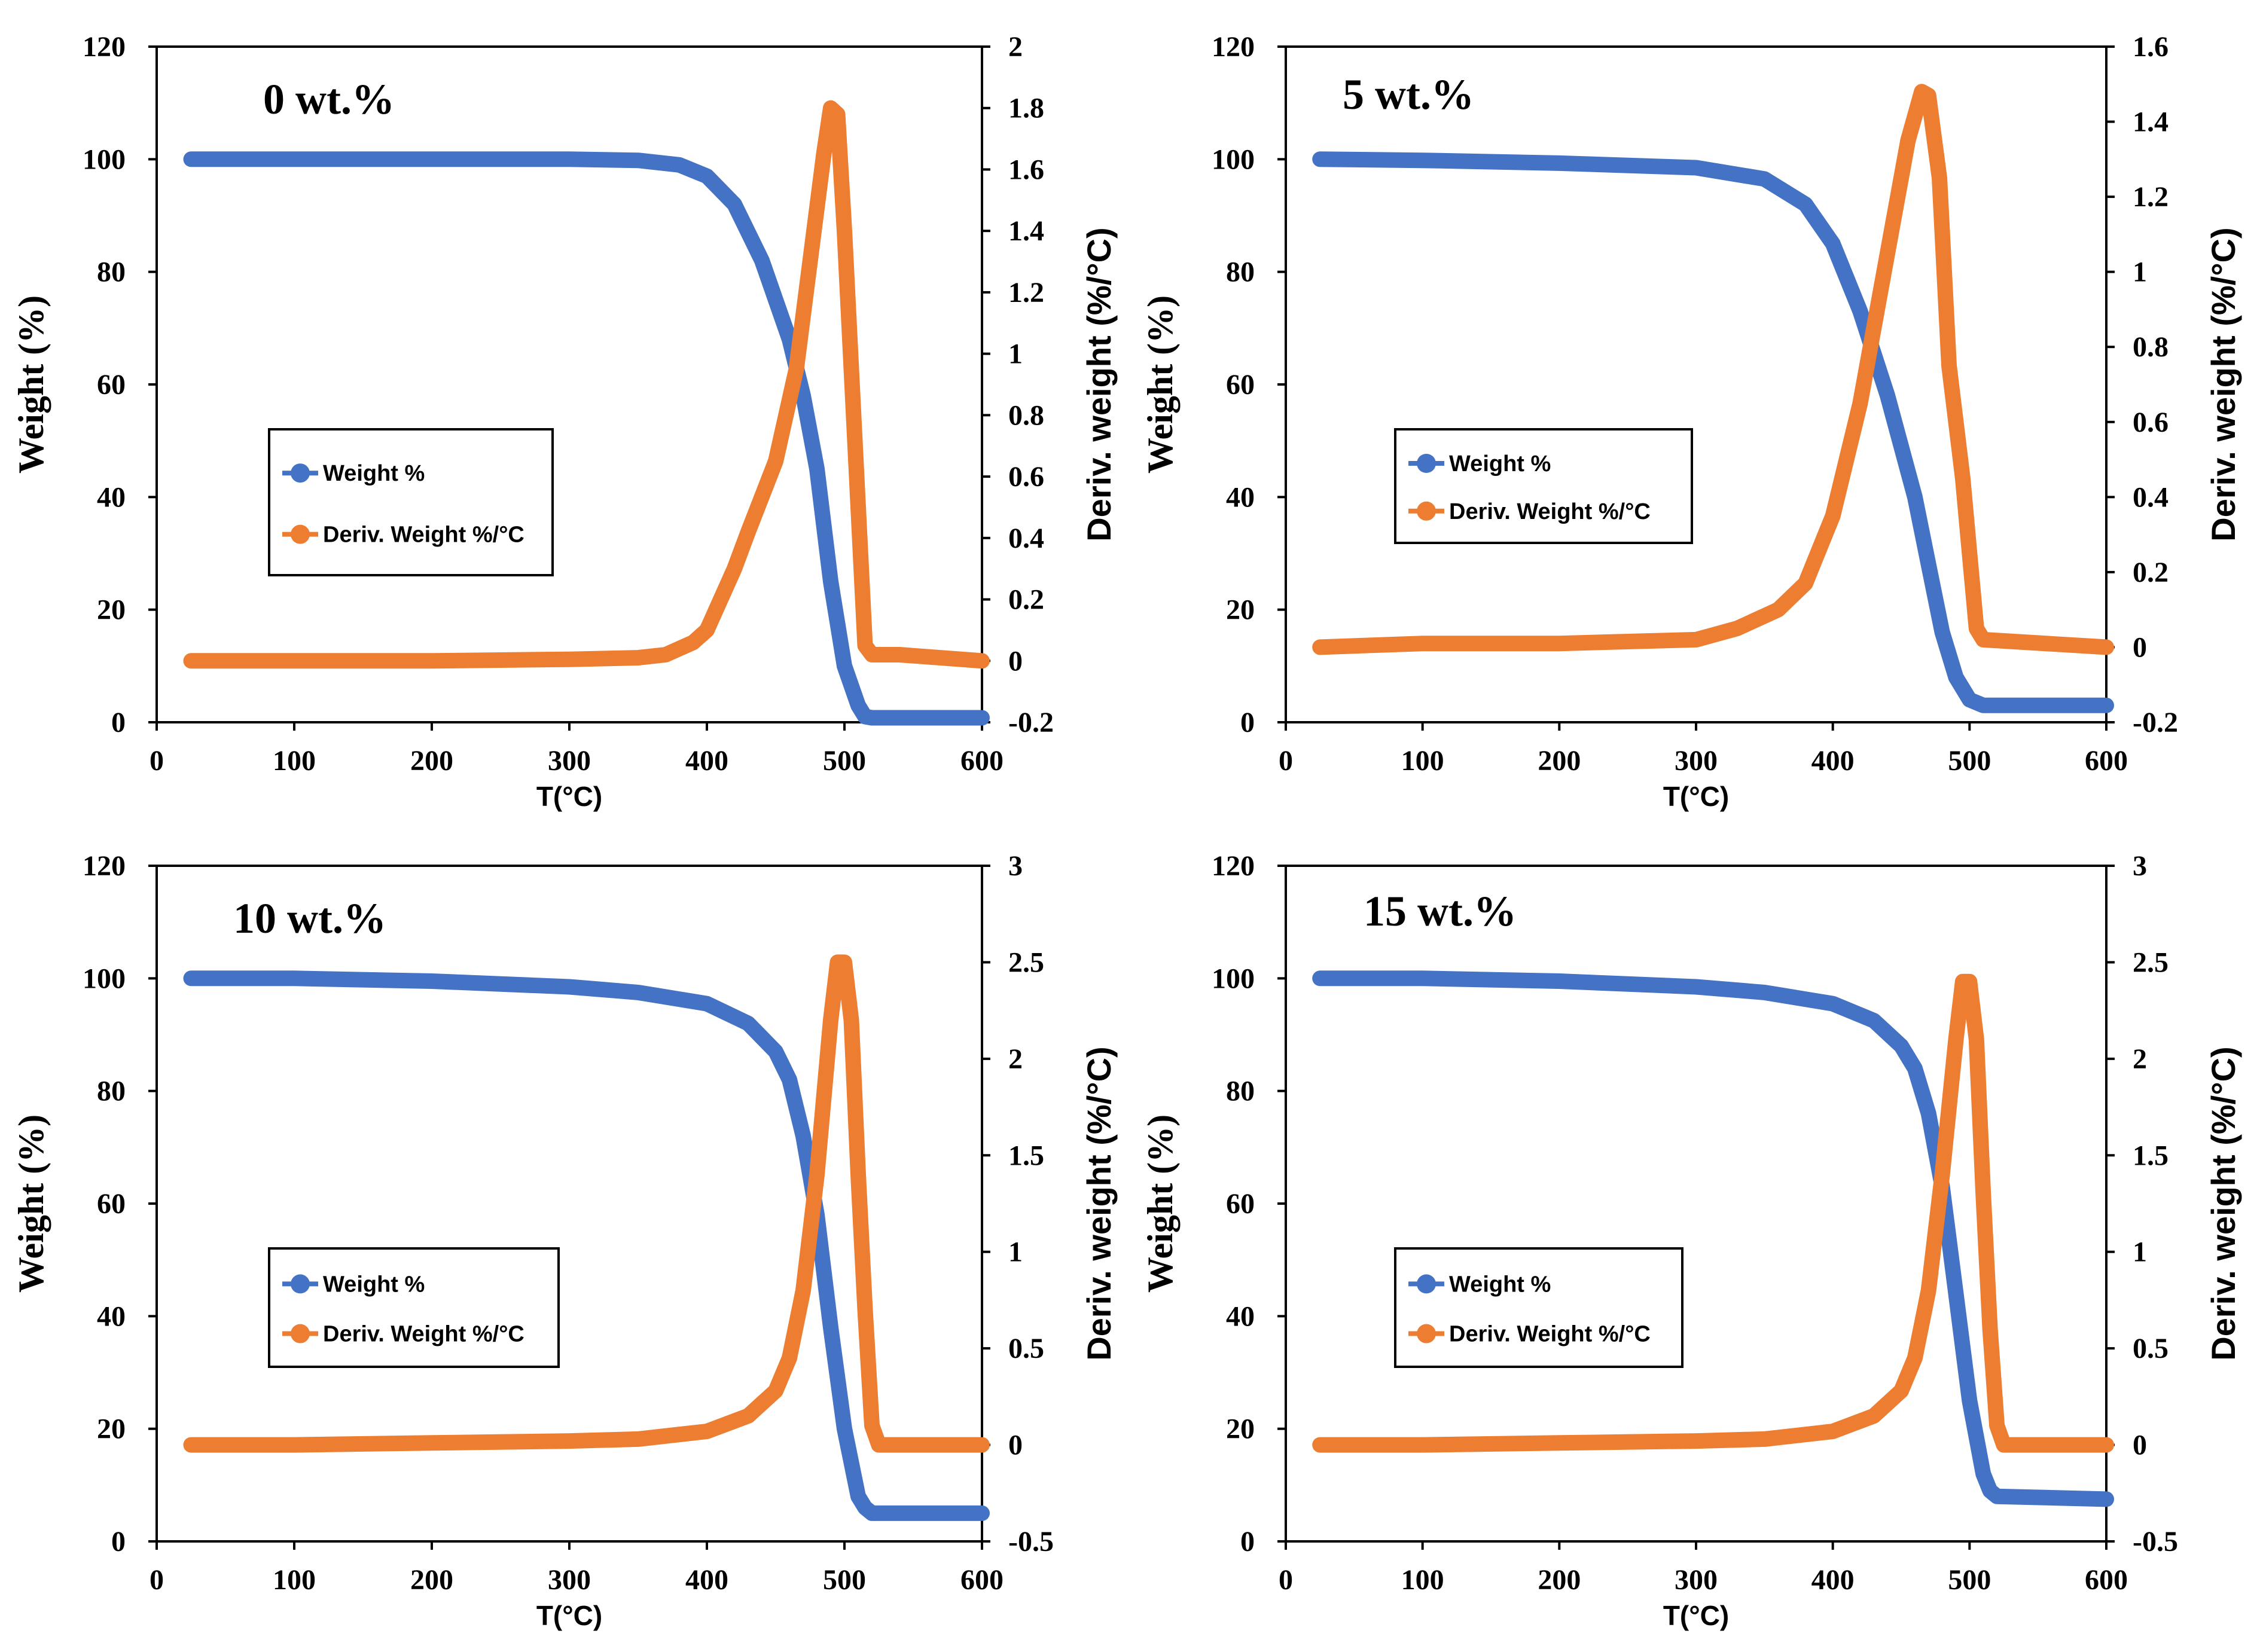  I want to click on y2-tick-label: 0.8, so click(1026, 415).